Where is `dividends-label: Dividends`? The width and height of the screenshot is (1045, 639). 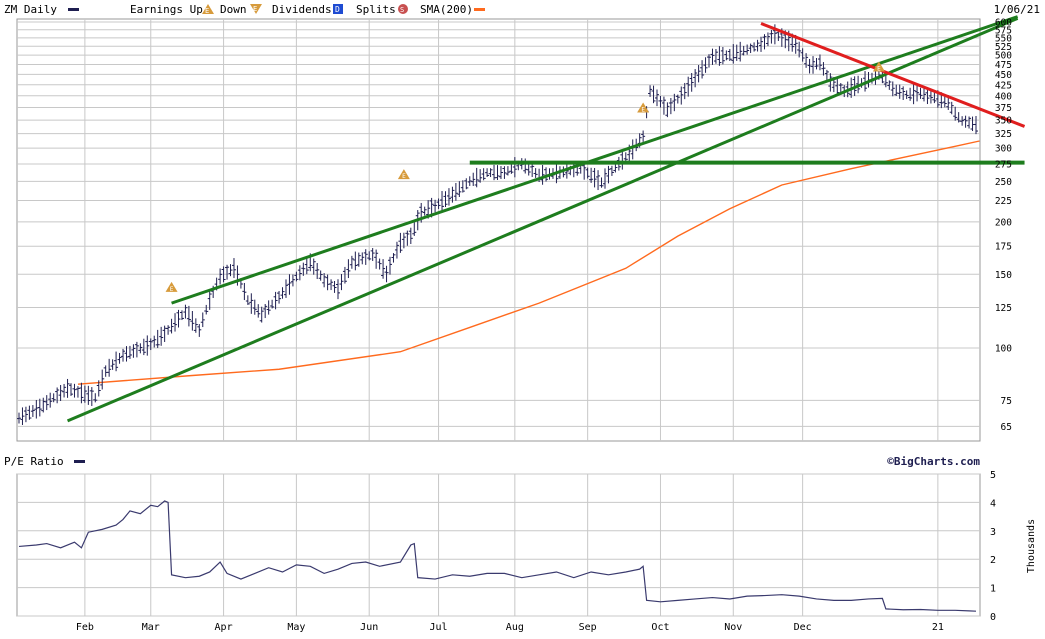 dividends-label: Dividends is located at coordinates (302, 9).